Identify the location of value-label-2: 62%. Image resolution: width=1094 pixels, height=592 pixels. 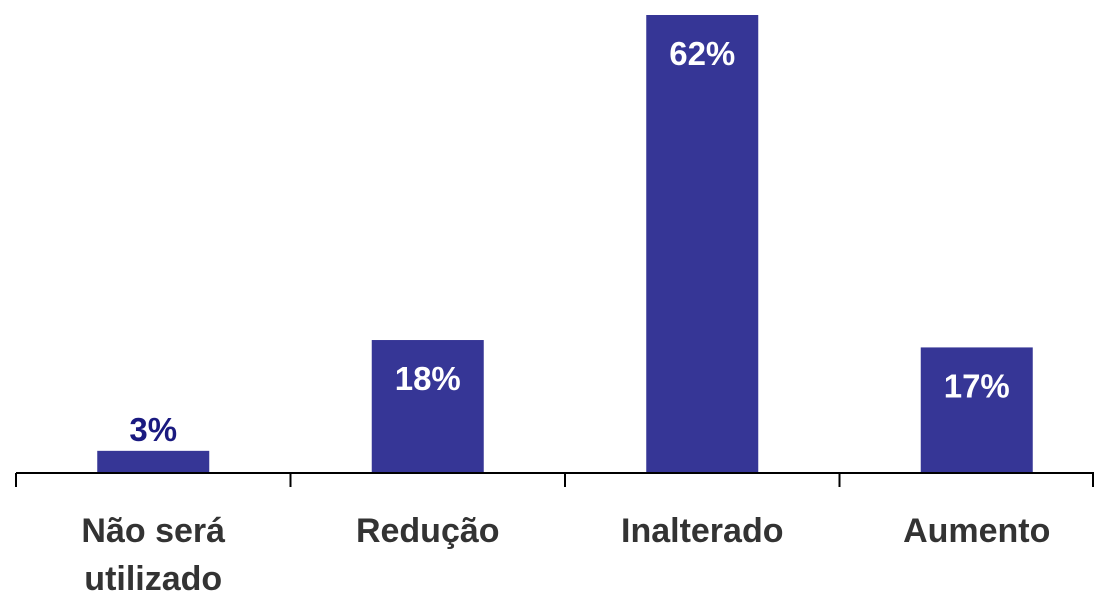
(702, 53).